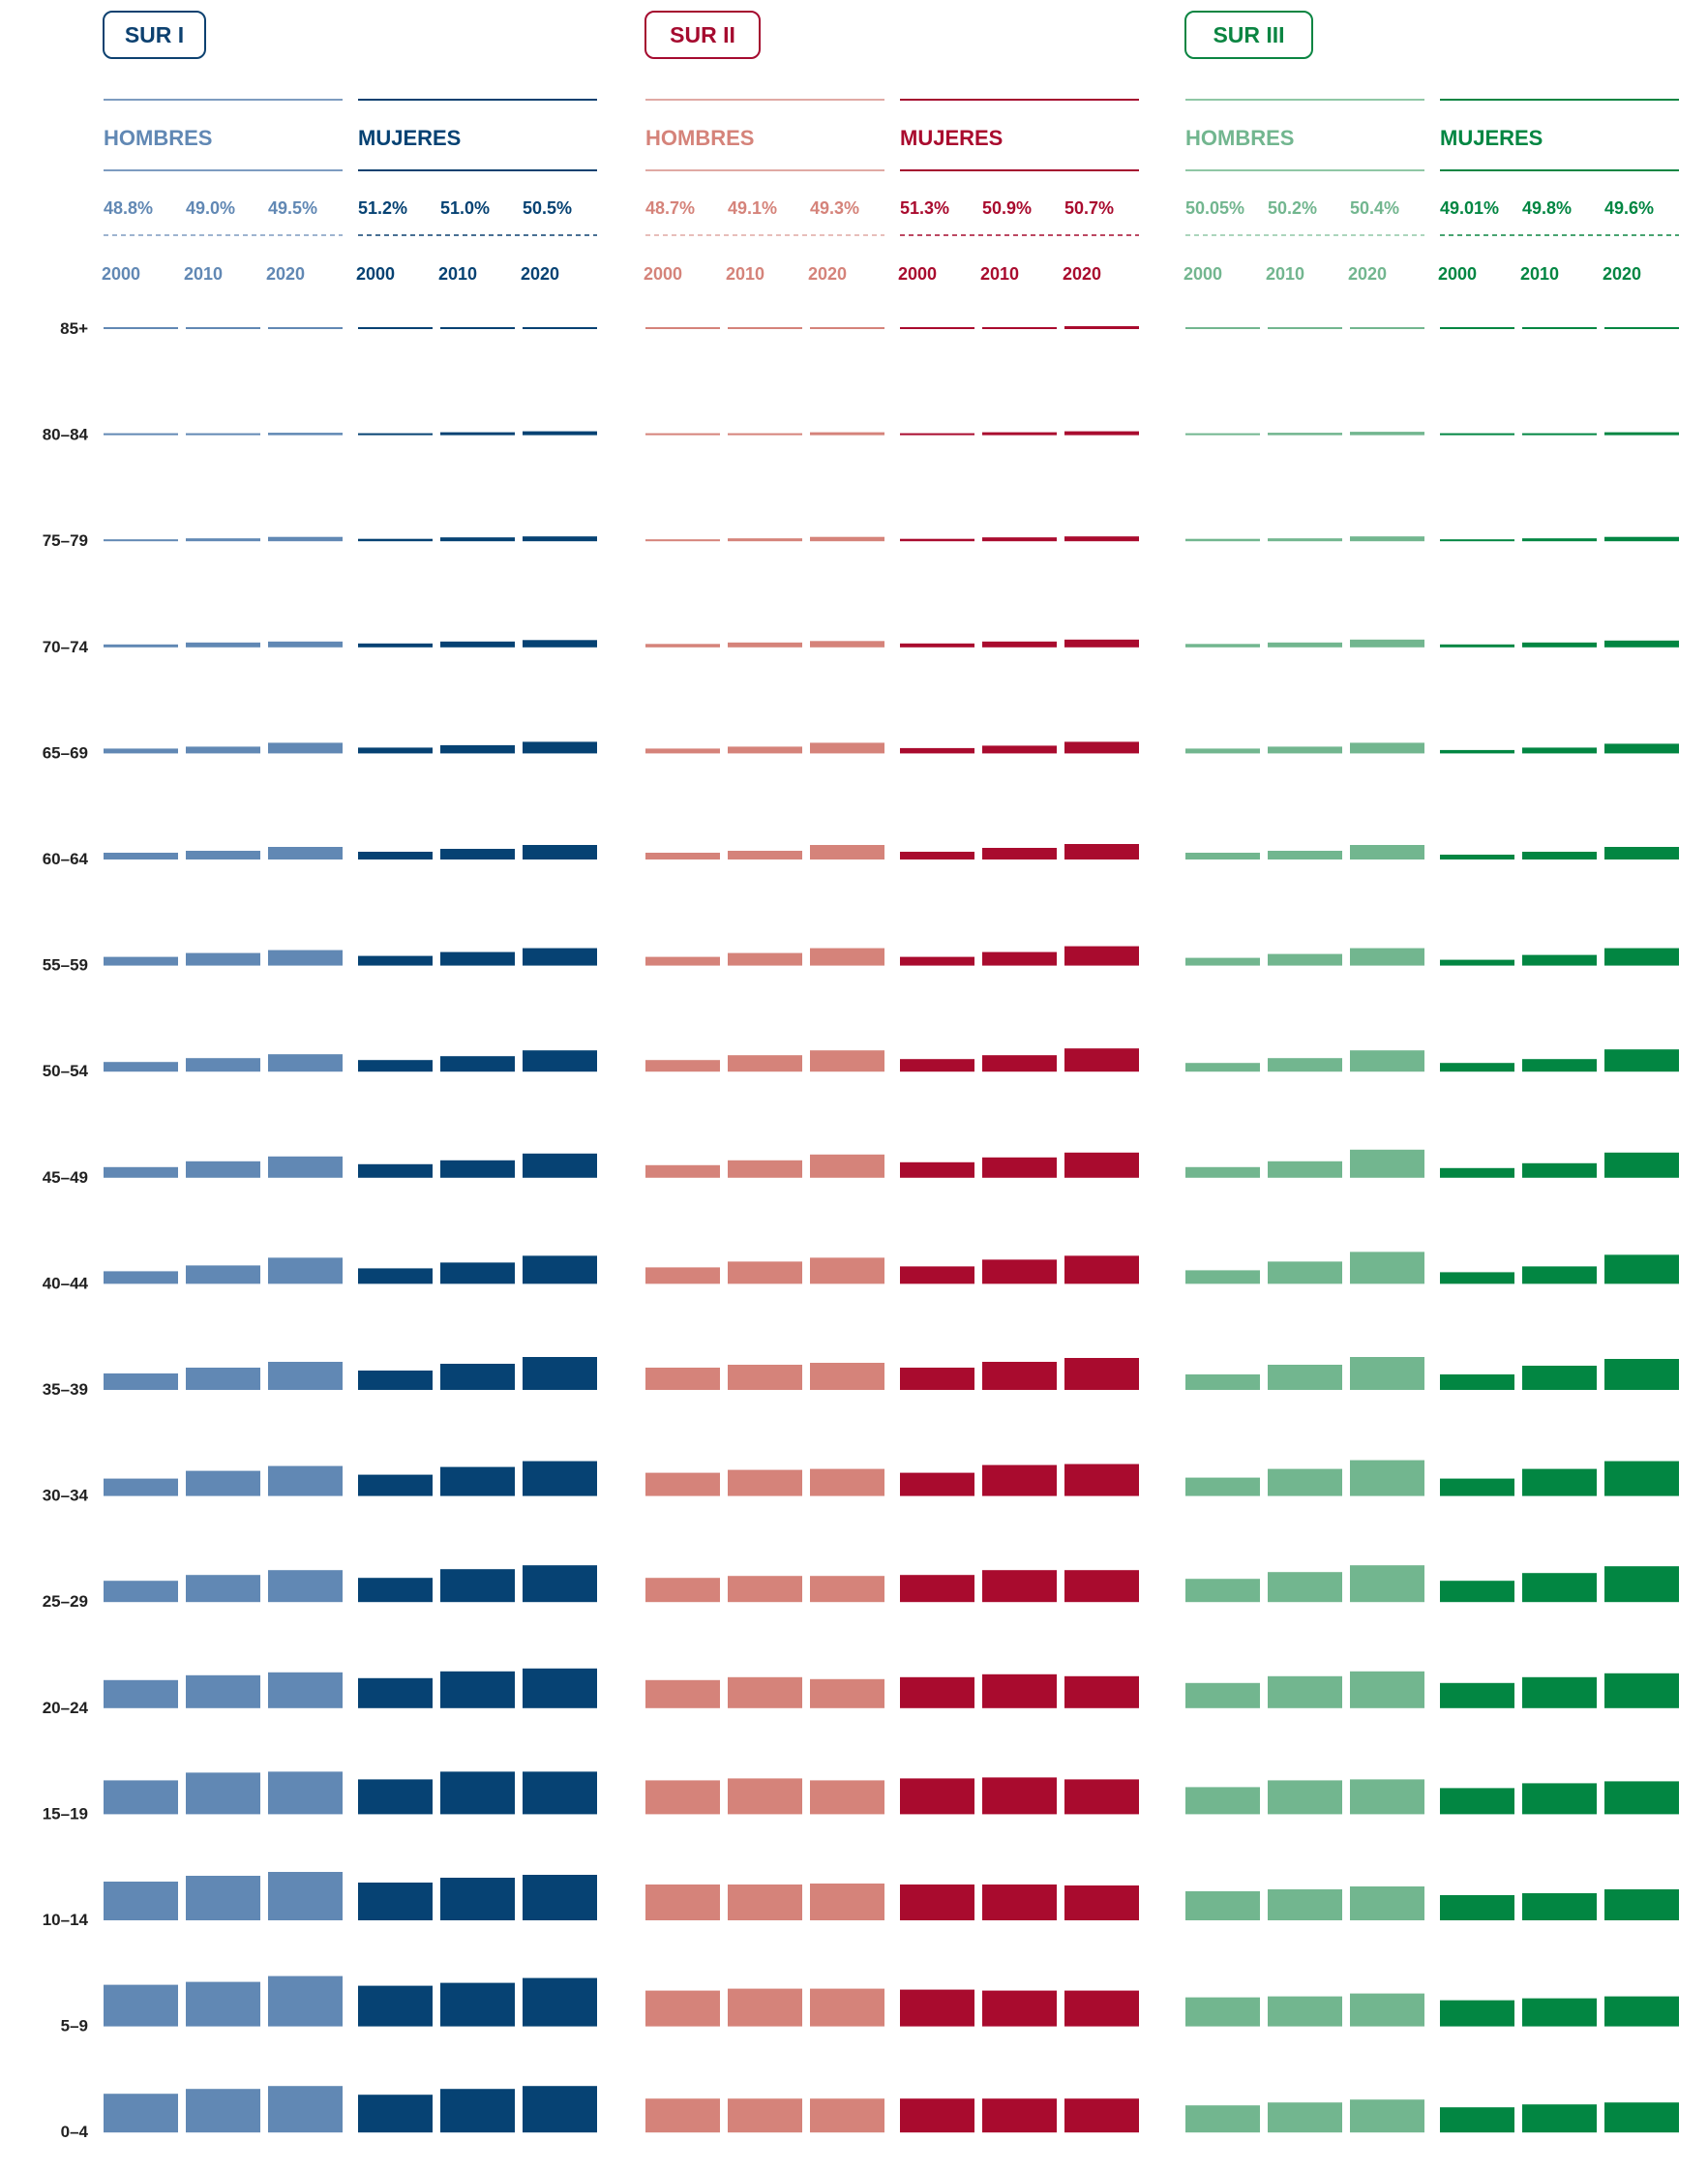 The height and width of the screenshot is (2171, 1708). I want to click on bar-sur-iii-women-0-4-2020, so click(1642, 2117).